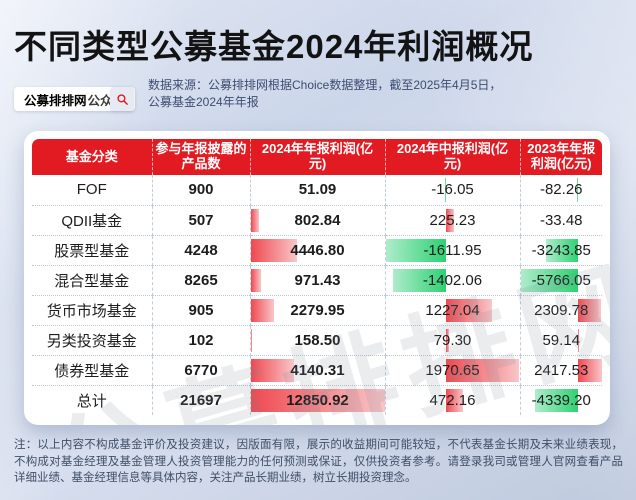 The image size is (636, 500). What do you see at coordinates (201, 340) in the screenshot?
I see `product-count-cell: 102` at bounding box center [201, 340].